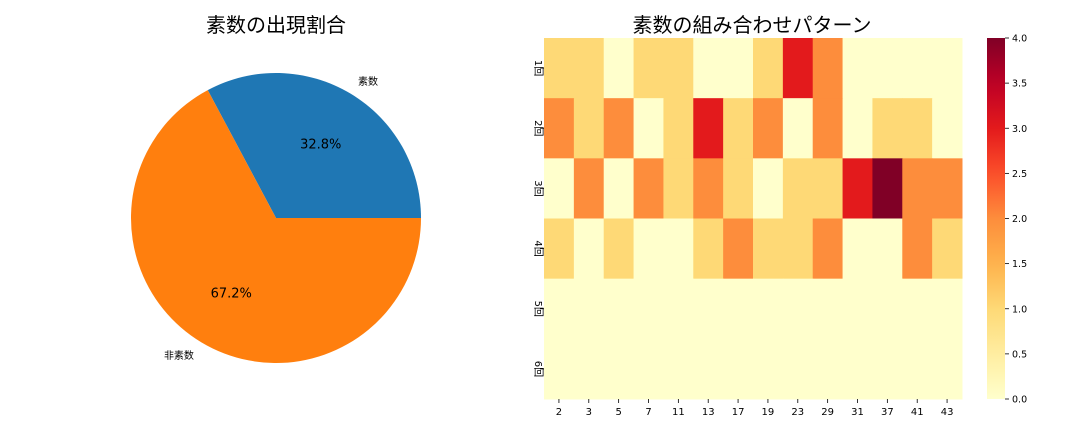 This screenshot has width=1080, height=432. Describe the element at coordinates (1019, 39) in the screenshot. I see `colorbar-tick-label: 4.0` at that location.